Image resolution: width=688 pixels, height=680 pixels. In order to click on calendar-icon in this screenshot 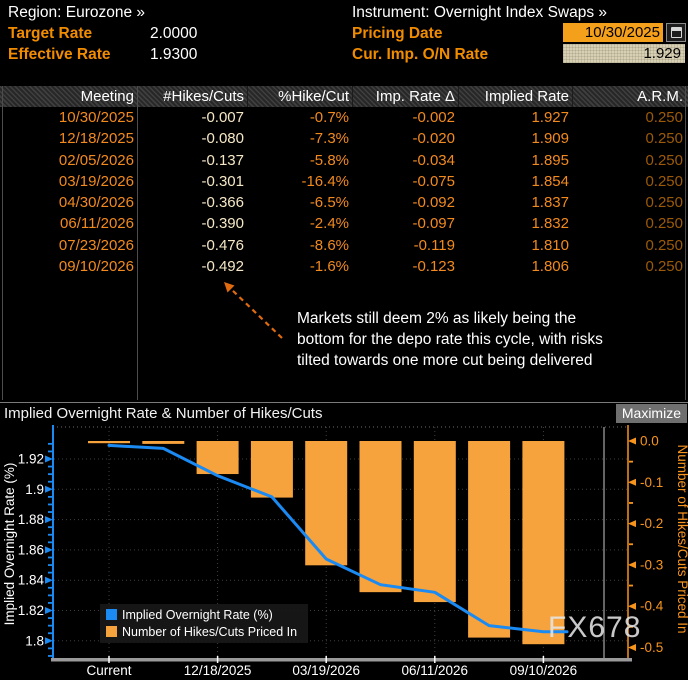, I will do `click(676, 32)`.